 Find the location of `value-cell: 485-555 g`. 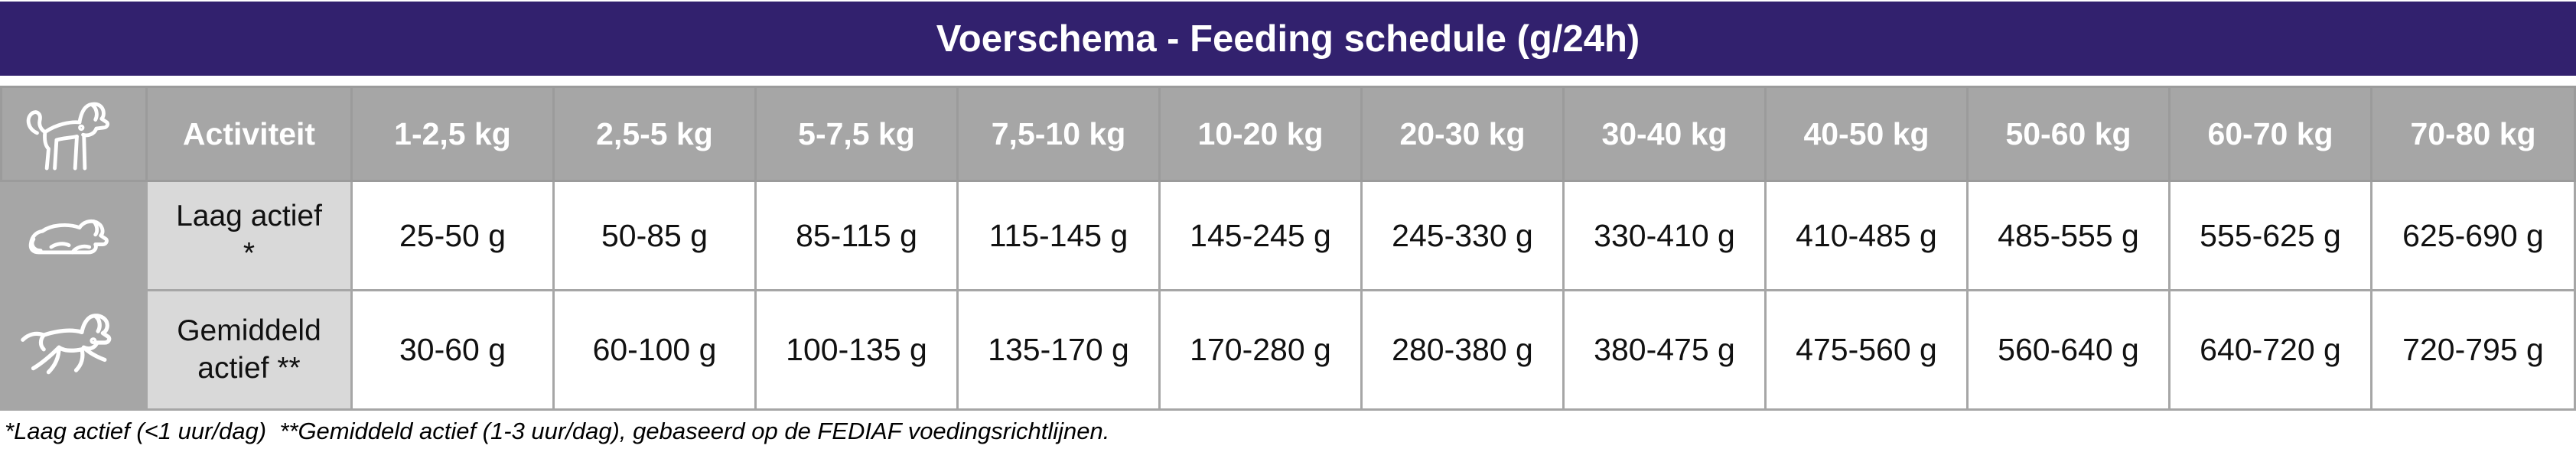

value-cell: 485-555 g is located at coordinates (2068, 235).